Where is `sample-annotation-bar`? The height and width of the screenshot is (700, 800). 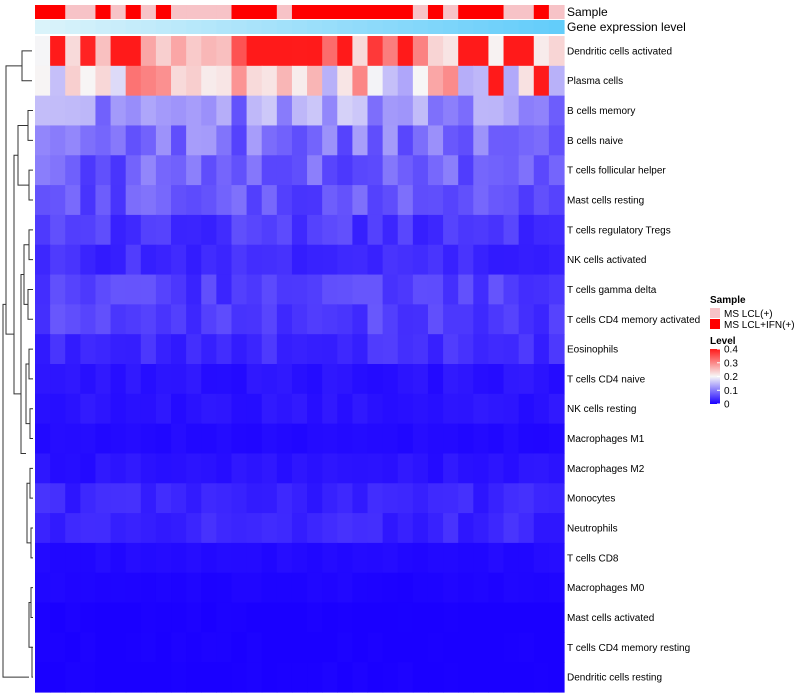 sample-annotation-bar is located at coordinates (300, 12).